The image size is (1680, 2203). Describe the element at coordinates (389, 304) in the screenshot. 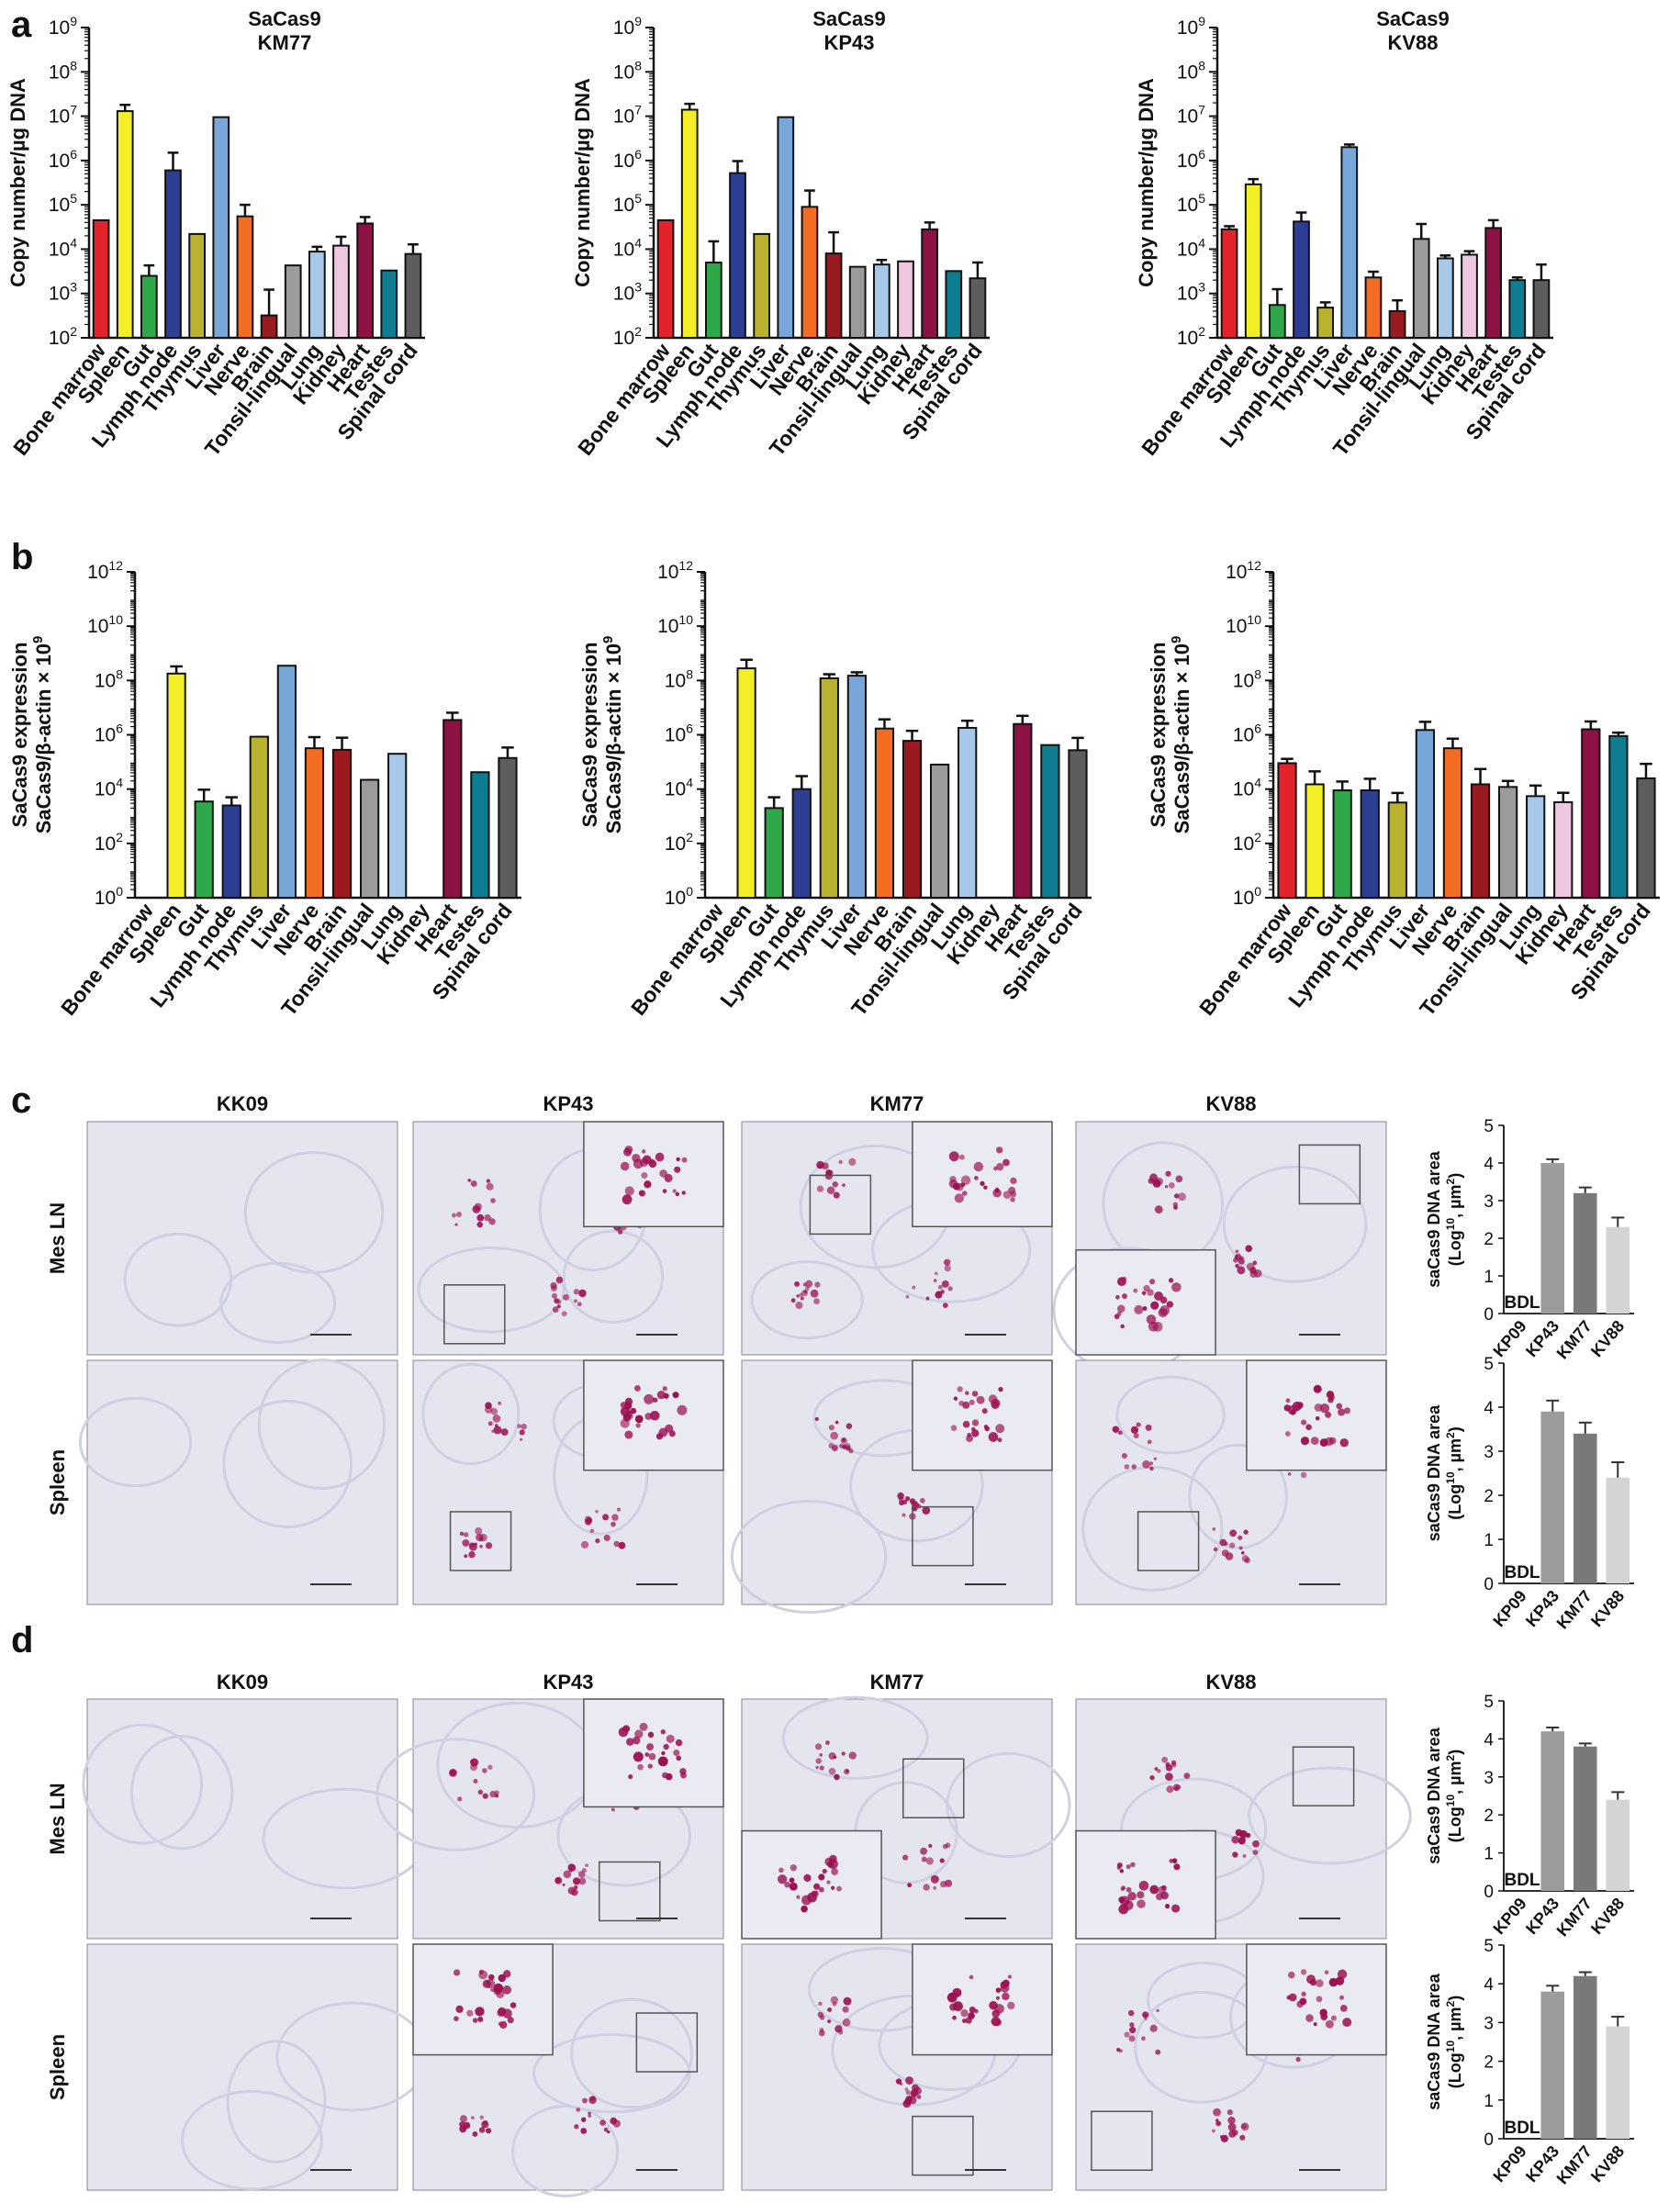

I see `bar-testes` at that location.